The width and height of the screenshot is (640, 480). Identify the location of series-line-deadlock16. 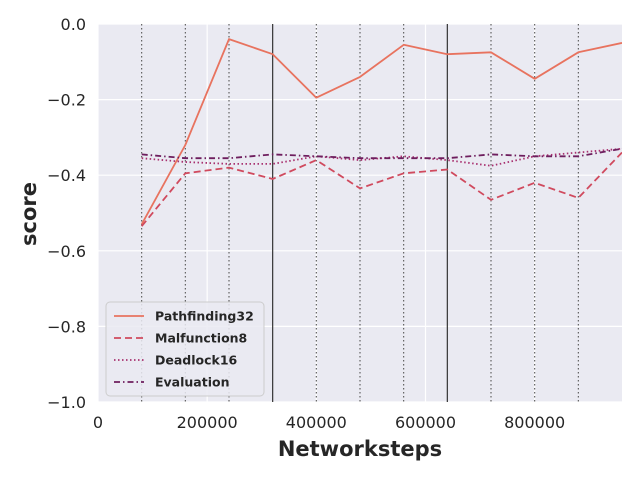
(381, 157).